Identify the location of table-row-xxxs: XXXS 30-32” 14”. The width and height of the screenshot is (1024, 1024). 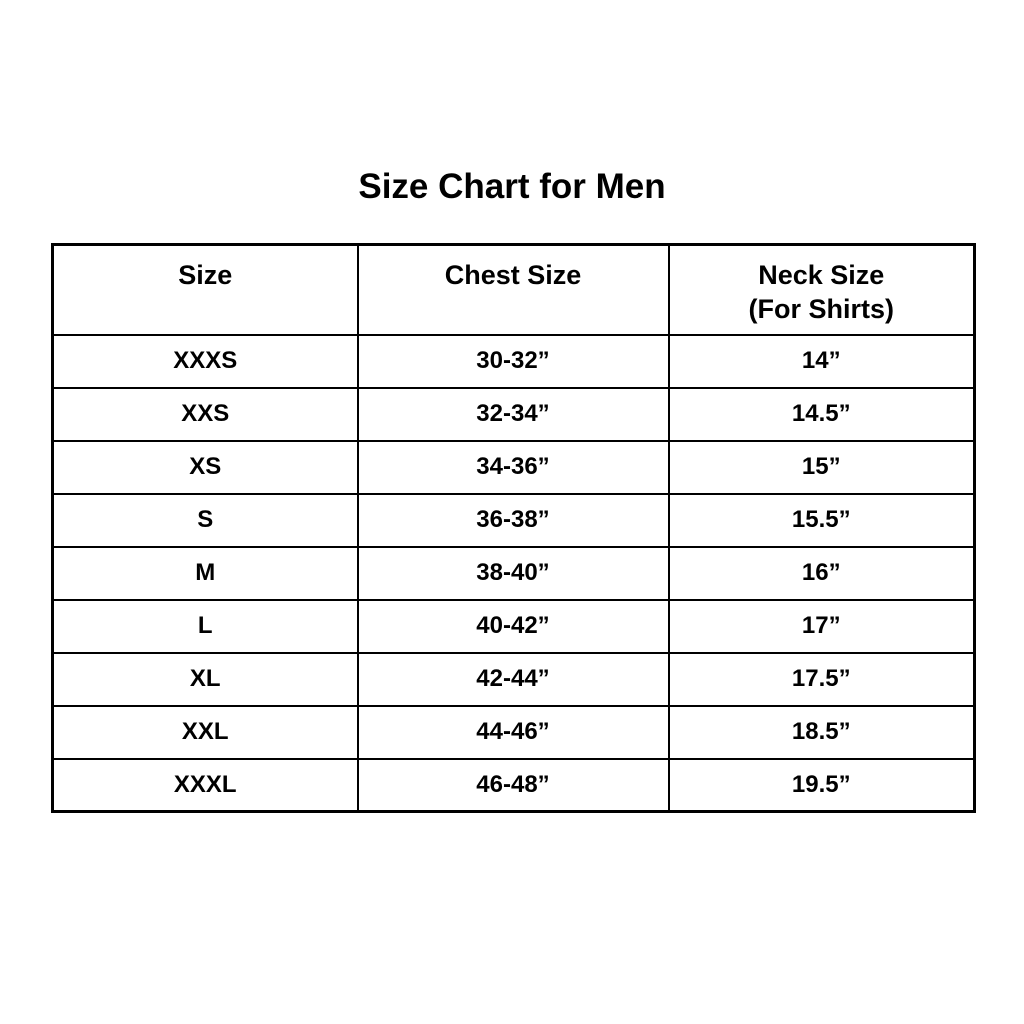
(513, 361).